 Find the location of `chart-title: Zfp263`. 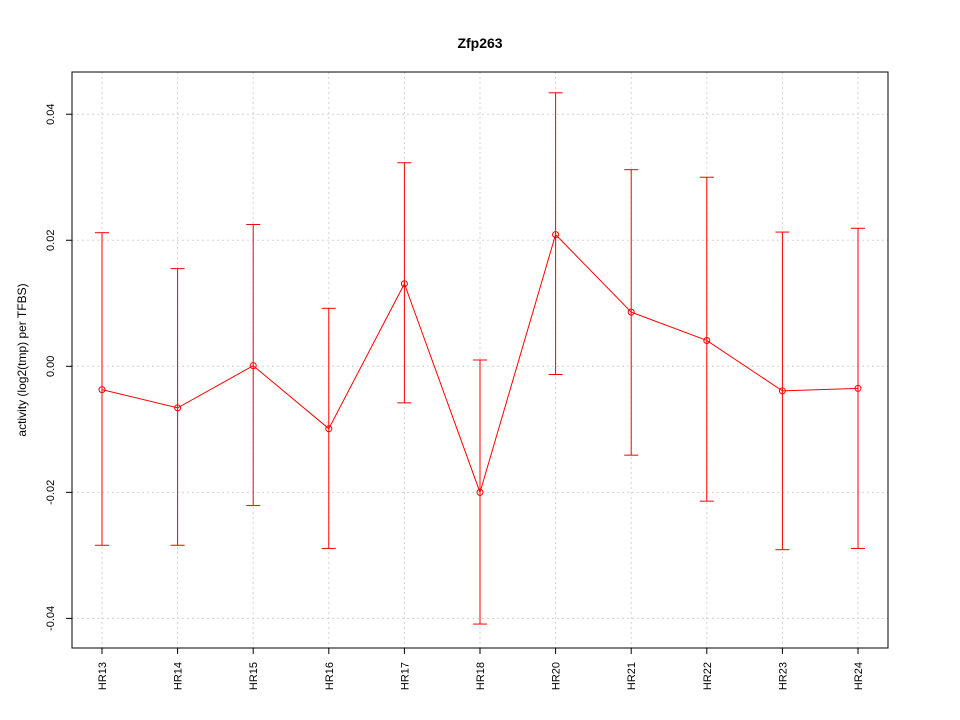

chart-title: Zfp263 is located at coordinates (479, 43).